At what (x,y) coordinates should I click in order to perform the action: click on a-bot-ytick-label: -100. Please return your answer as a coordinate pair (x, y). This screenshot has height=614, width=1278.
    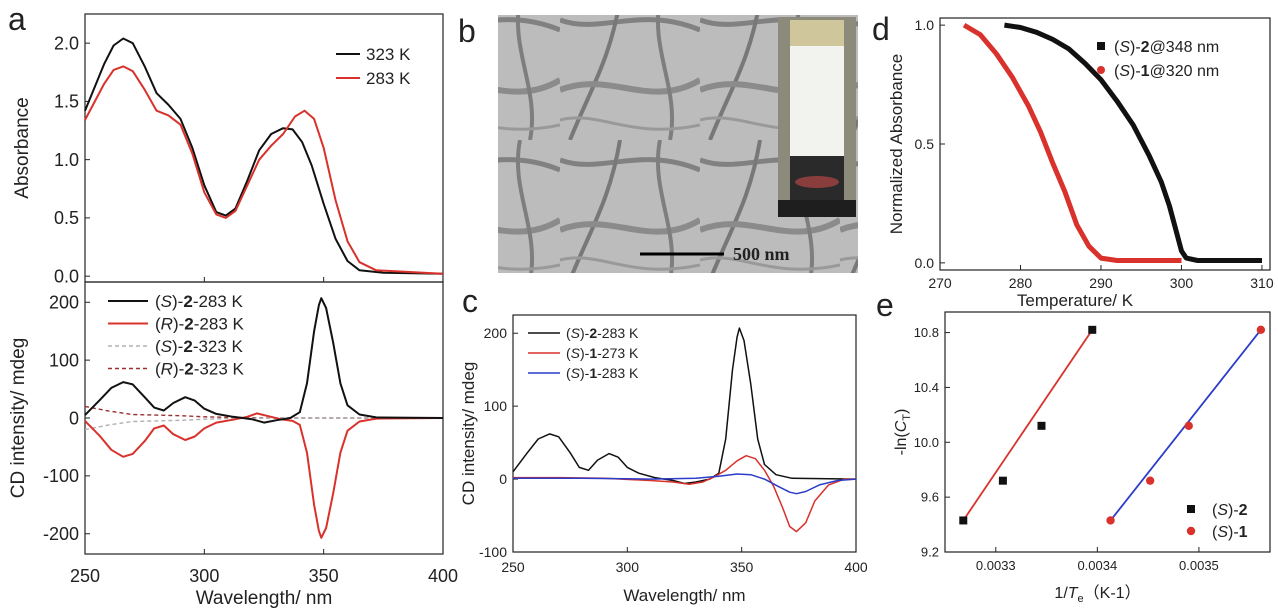
    Looking at the image, I should click on (61, 476).